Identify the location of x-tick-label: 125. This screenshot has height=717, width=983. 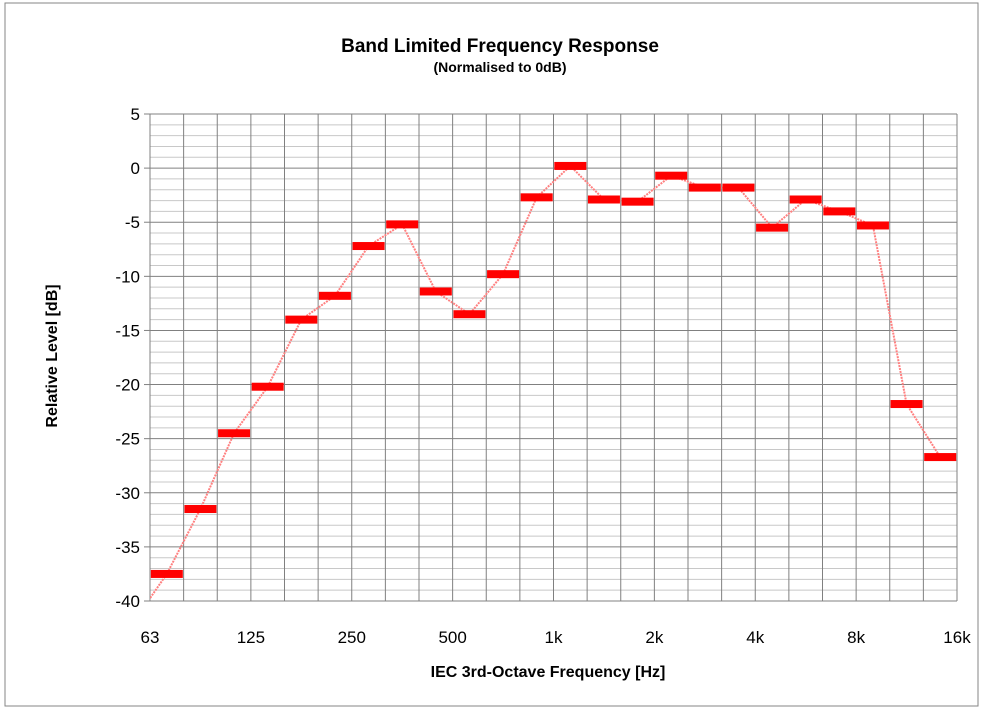
(251, 637).